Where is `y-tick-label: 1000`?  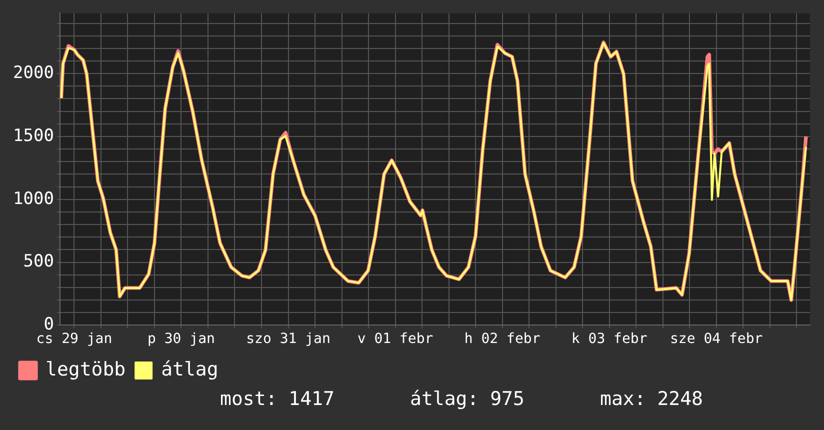 y-tick-label: 1000 is located at coordinates (33, 198).